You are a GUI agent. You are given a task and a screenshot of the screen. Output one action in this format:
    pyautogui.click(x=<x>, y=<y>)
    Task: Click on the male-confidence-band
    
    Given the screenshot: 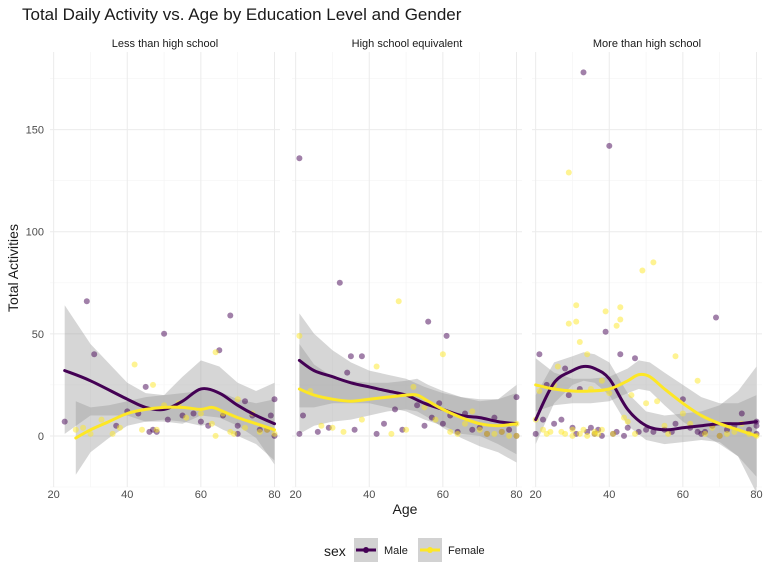 What is the action you would take?
    pyautogui.click(x=169, y=385)
    